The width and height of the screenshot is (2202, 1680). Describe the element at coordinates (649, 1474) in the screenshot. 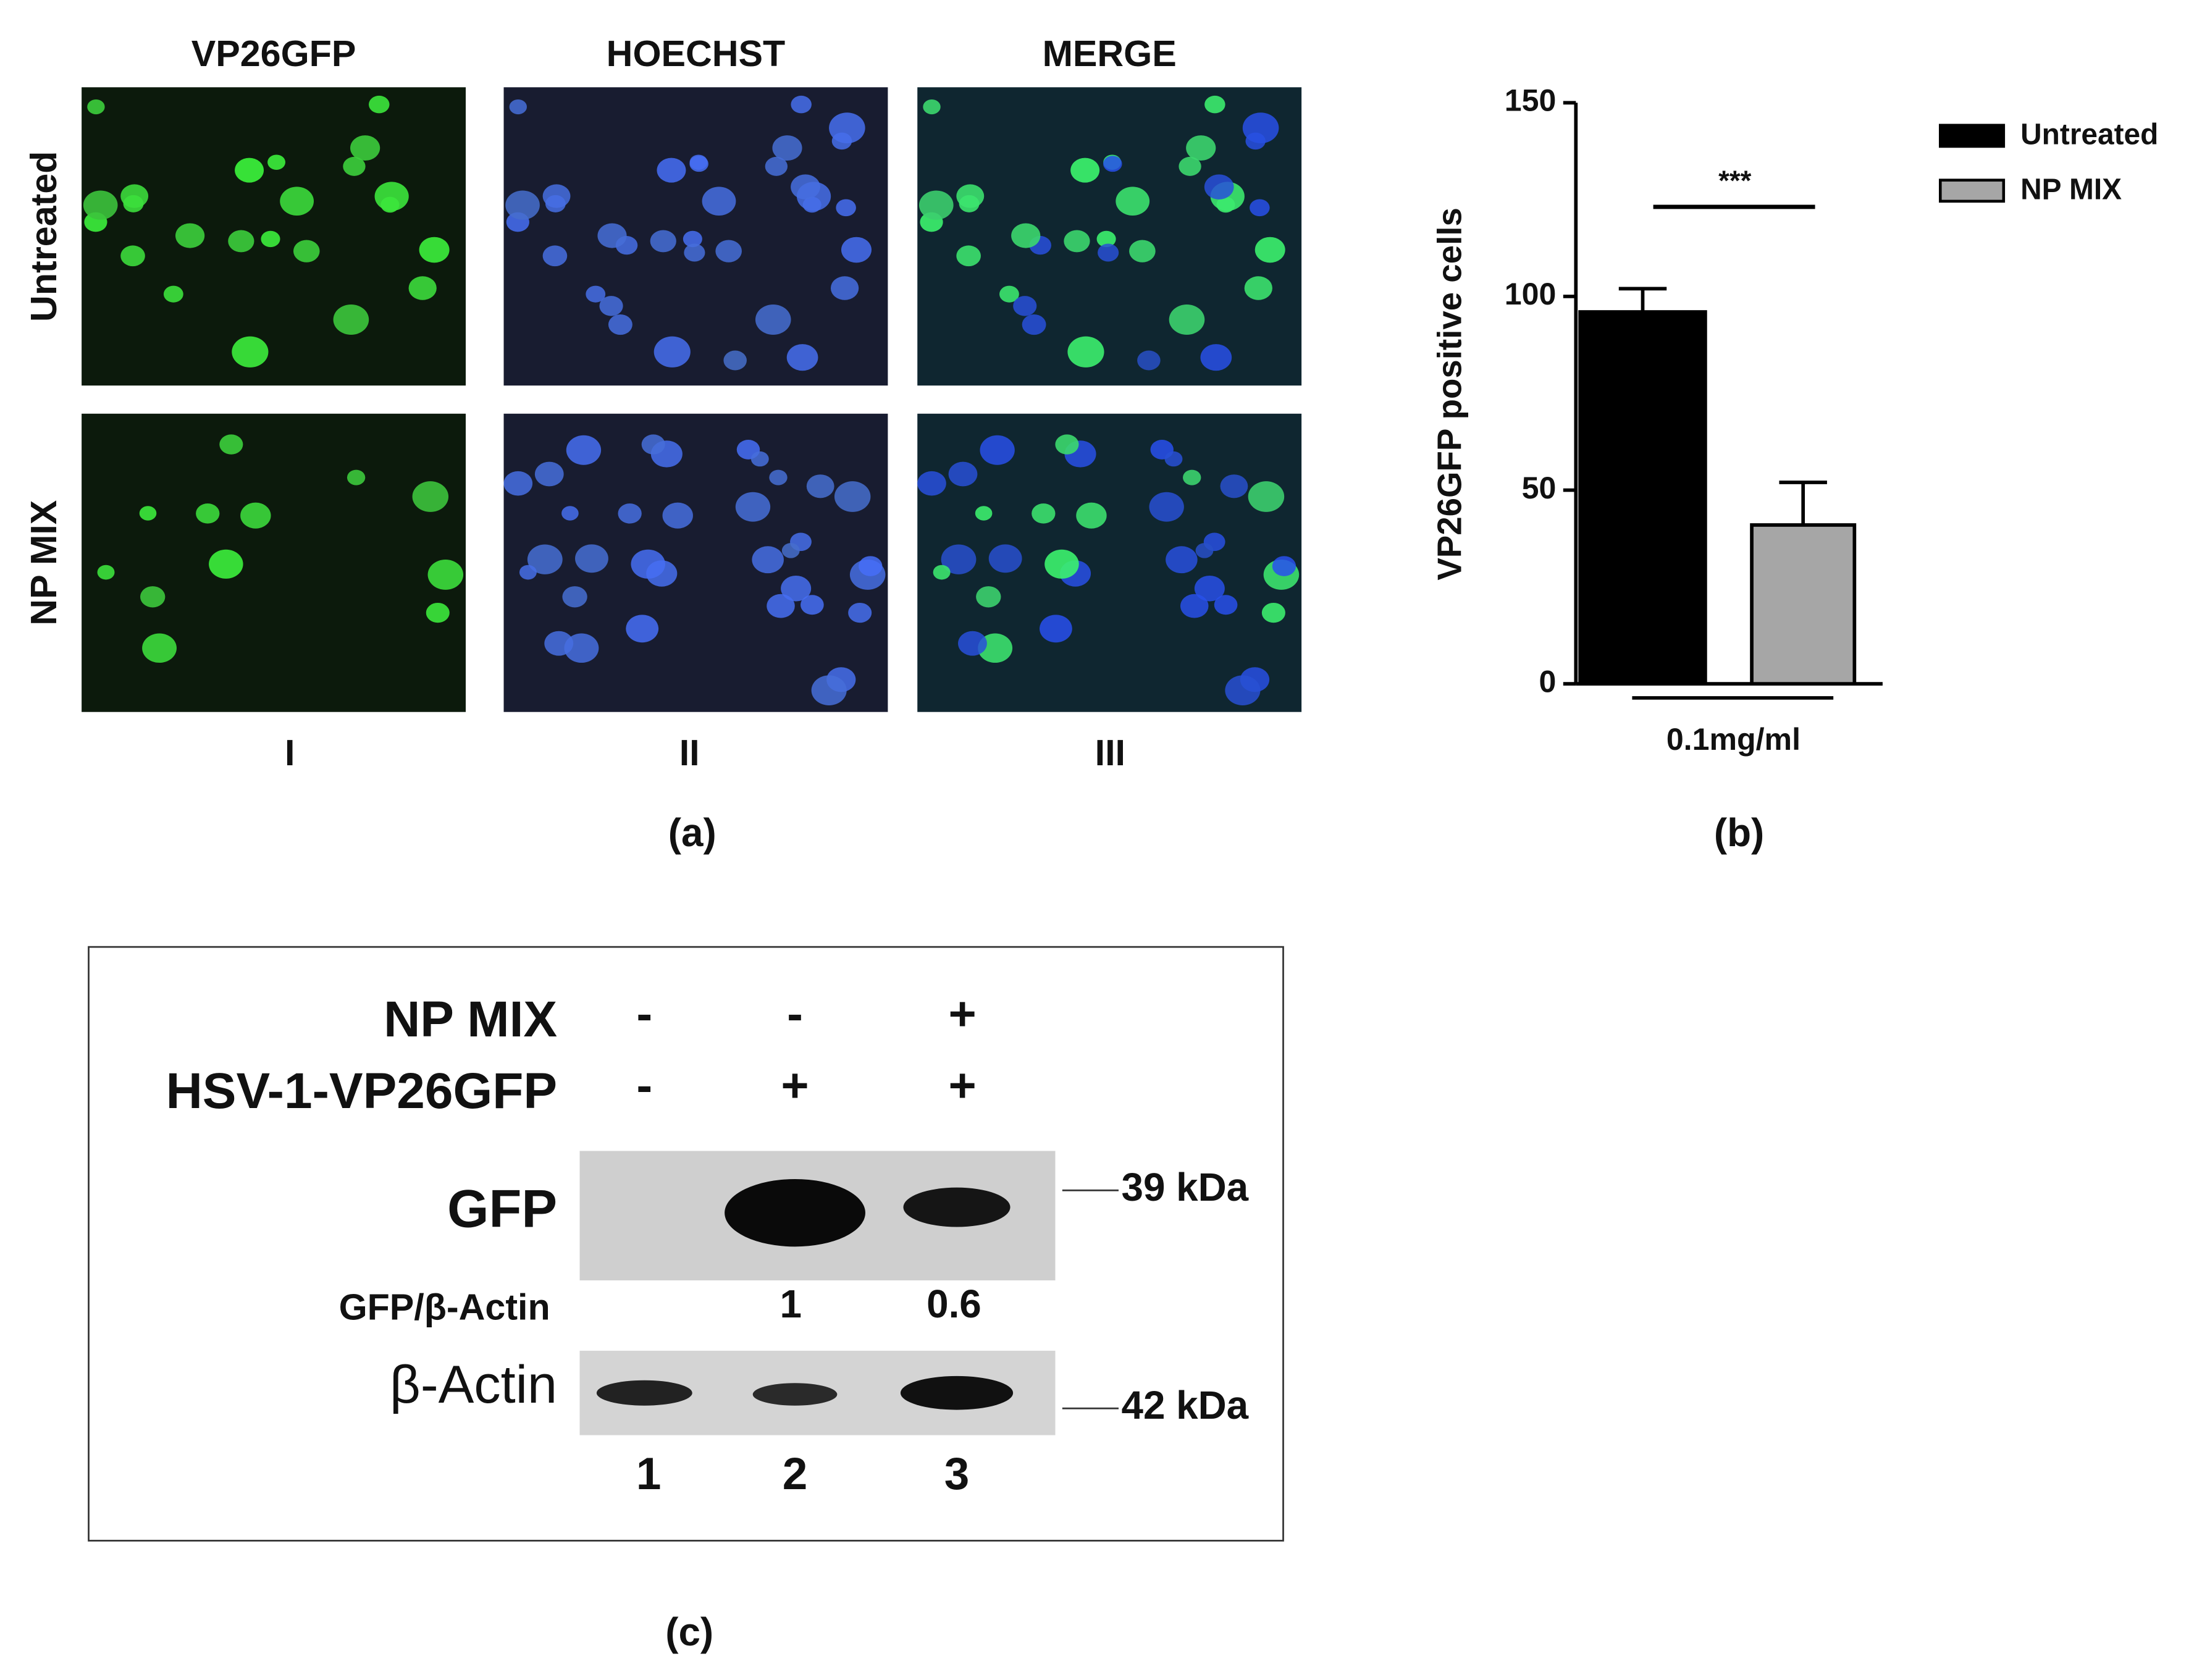

I see `lane-number: 1` at that location.